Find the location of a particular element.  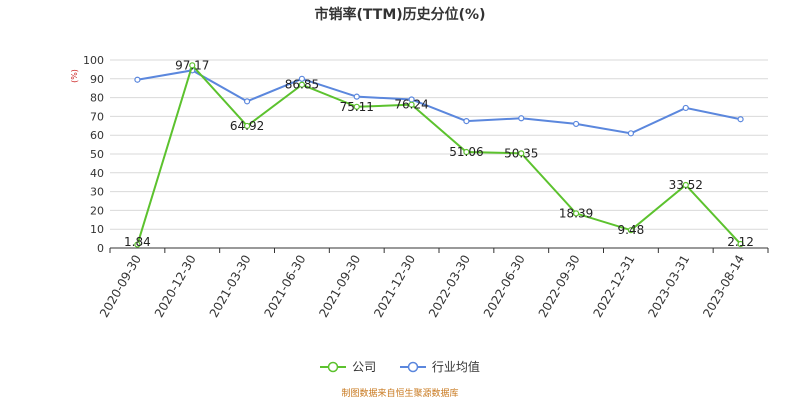

data-label-company: 51.06 is located at coordinates (466, 152).